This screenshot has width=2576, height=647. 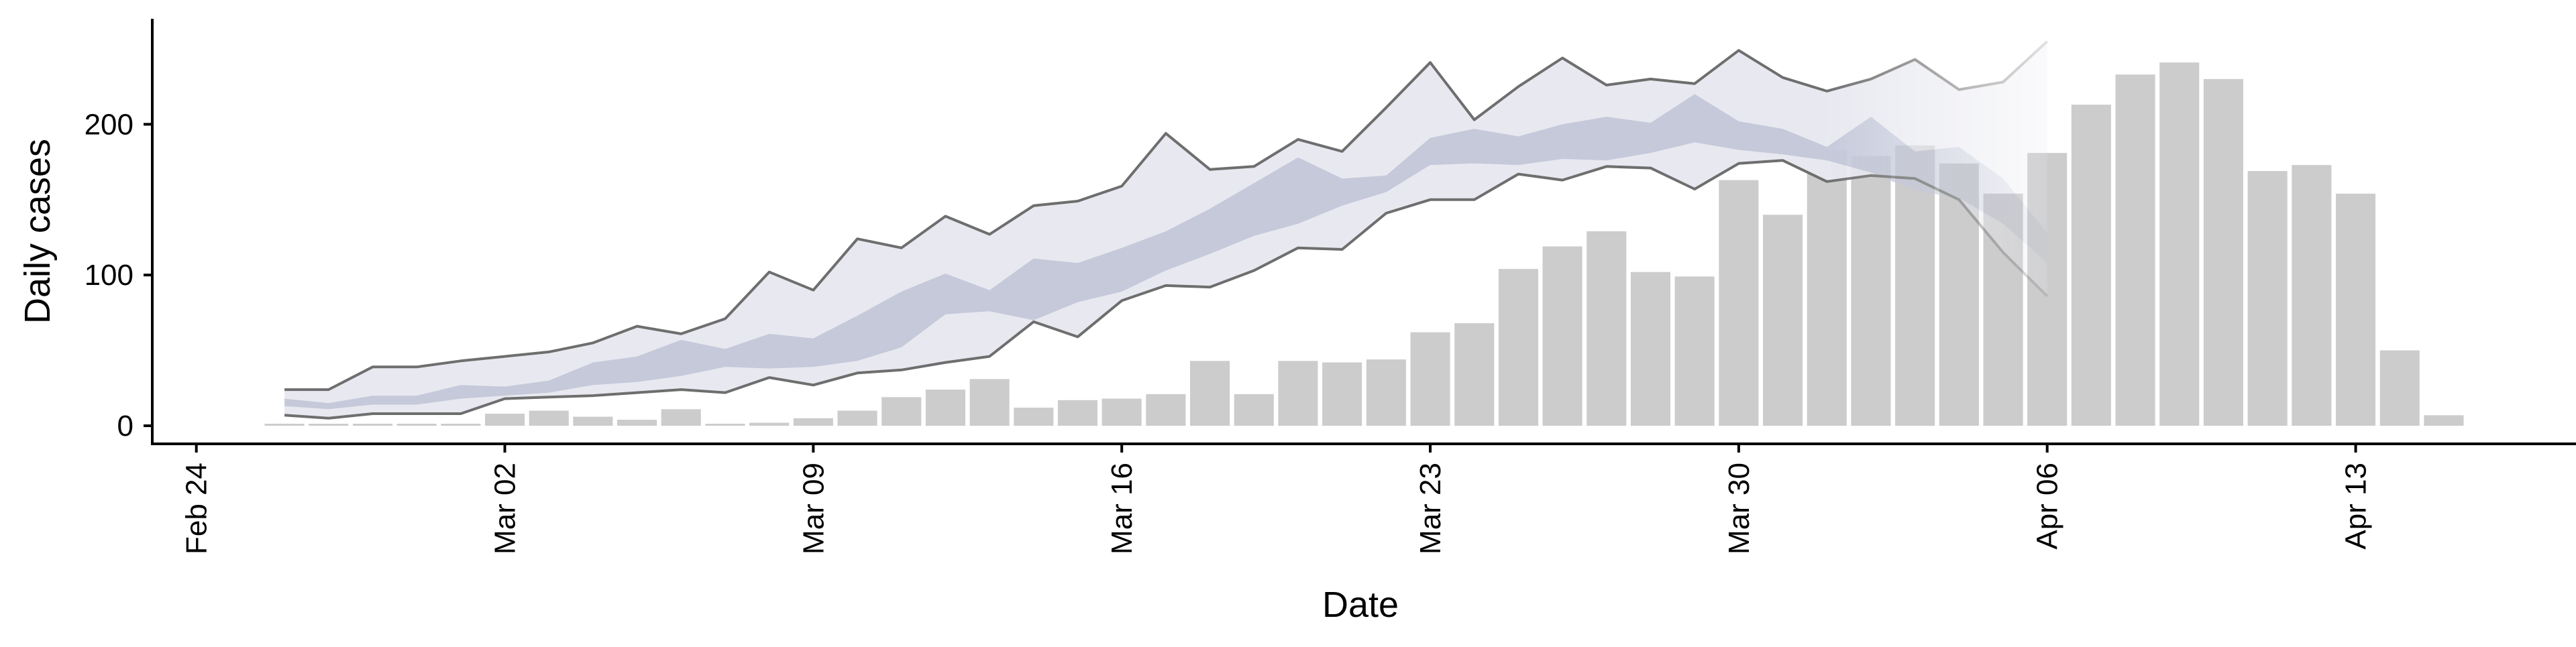 I want to click on y-tick-label-200: 200, so click(x=109, y=125).